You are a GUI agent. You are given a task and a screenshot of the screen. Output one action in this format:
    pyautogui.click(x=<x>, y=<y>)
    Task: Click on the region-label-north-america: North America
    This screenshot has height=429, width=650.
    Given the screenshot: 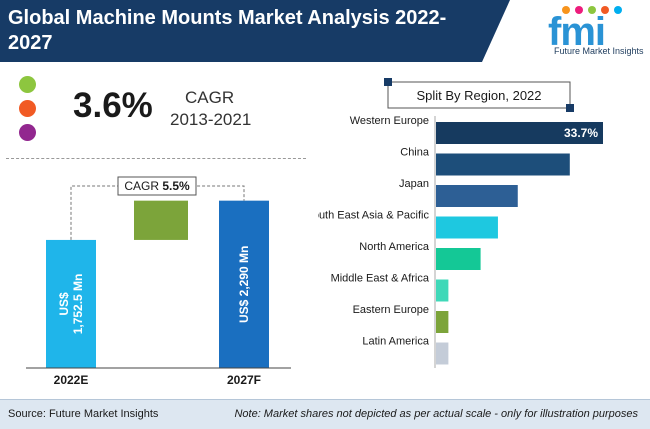 What is the action you would take?
    pyautogui.click(x=394, y=247)
    